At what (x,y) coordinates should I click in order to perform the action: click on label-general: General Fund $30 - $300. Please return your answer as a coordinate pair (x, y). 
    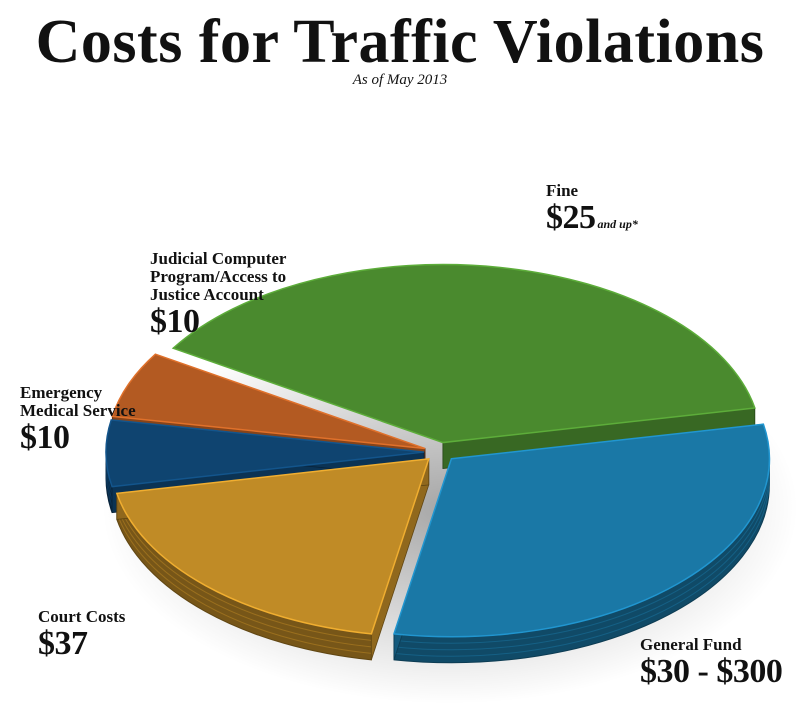
    Looking at the image, I should click on (711, 662).